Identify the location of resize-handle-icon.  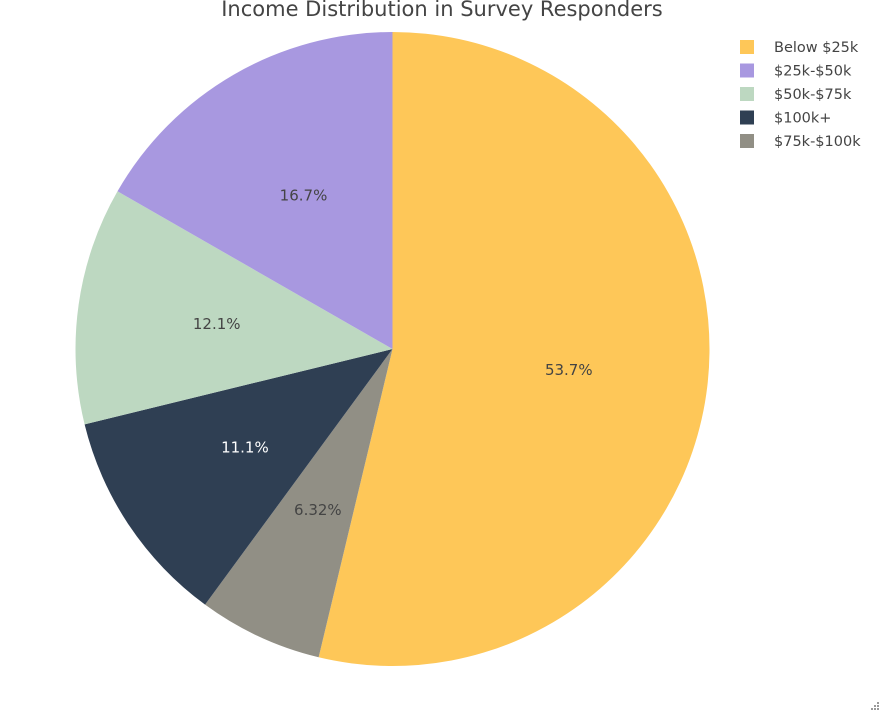
(874, 707).